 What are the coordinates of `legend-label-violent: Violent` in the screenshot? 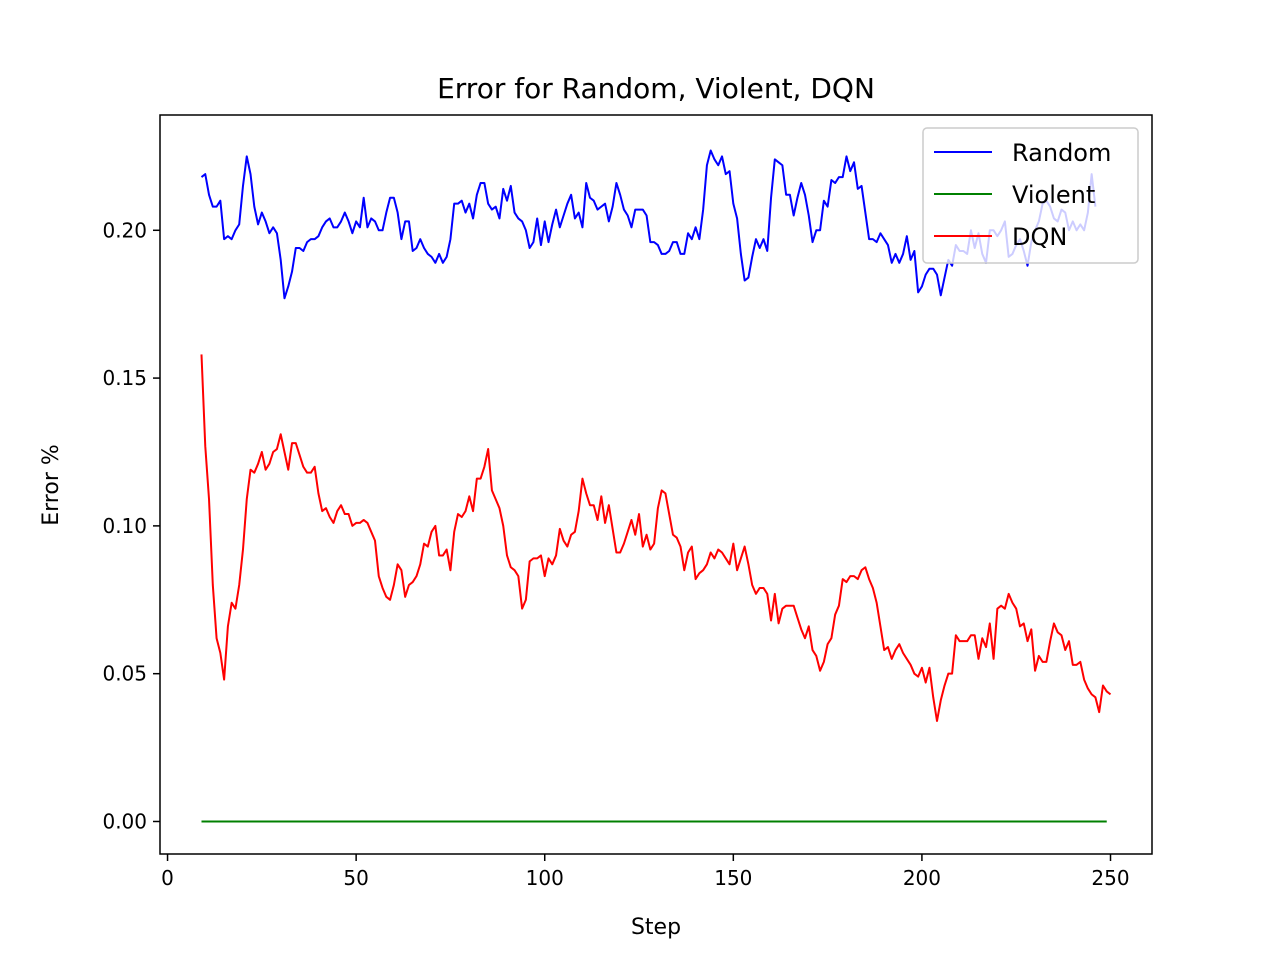 It's located at (1053, 195).